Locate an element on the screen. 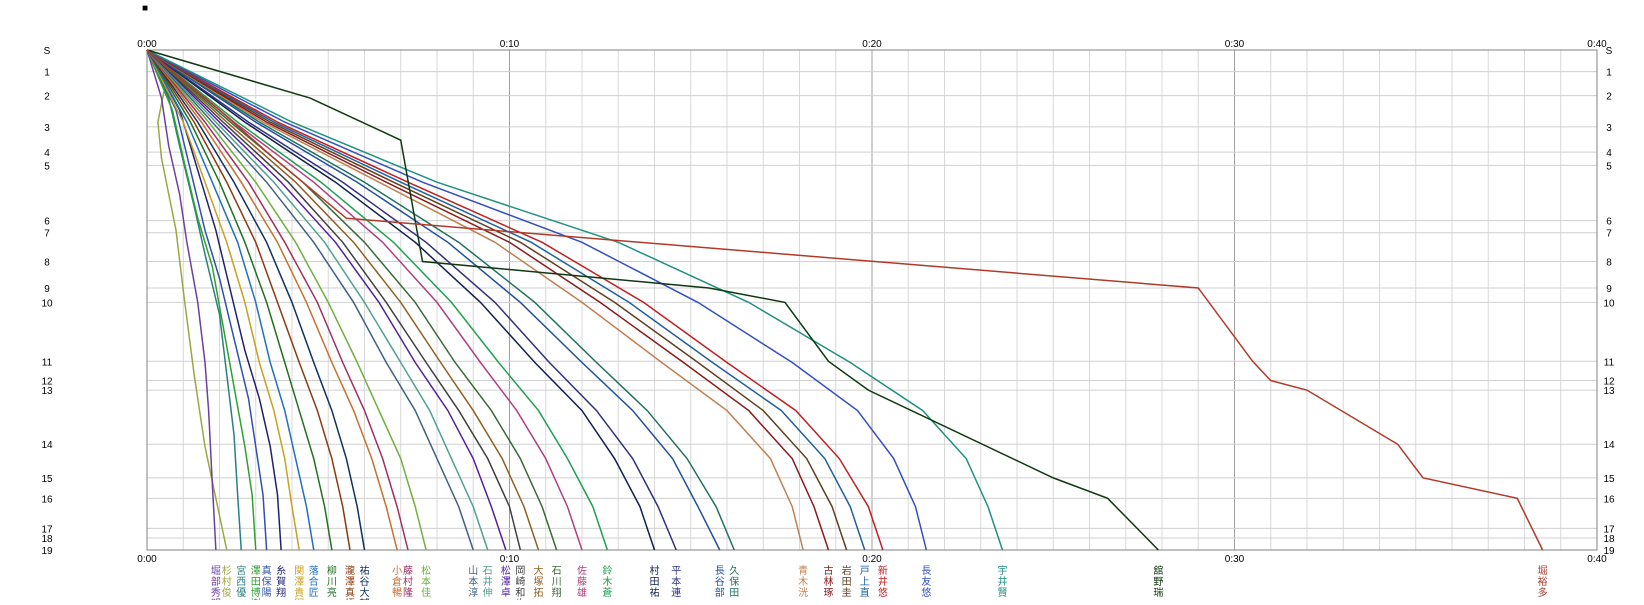 This screenshot has width=1644, height=605. checkpoint-label-right: S is located at coordinates (1609, 51).